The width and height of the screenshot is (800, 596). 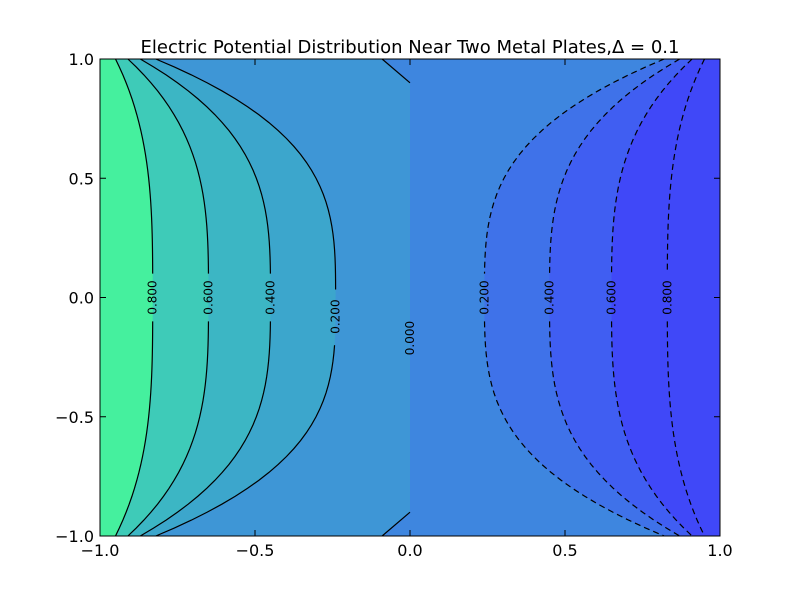 What do you see at coordinates (409, 550) in the screenshot?
I see `x-tick-label: 0.0` at bounding box center [409, 550].